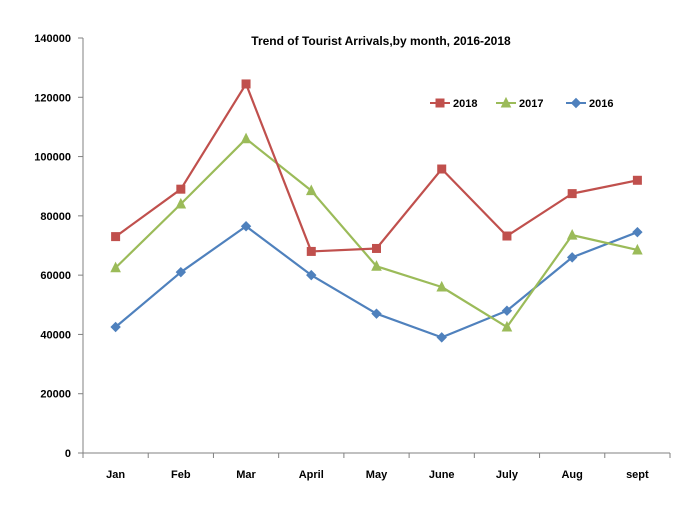 This screenshot has width=695, height=512. What do you see at coordinates (442, 475) in the screenshot?
I see `x-tick-label: June` at bounding box center [442, 475].